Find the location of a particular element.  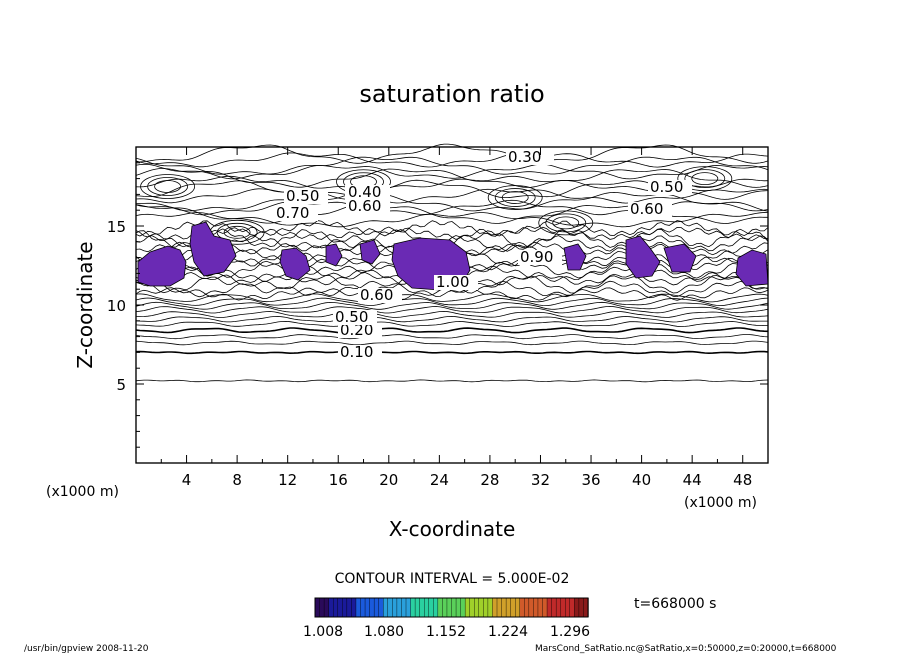

contour-label: 0.50 is located at coordinates (351, 317).